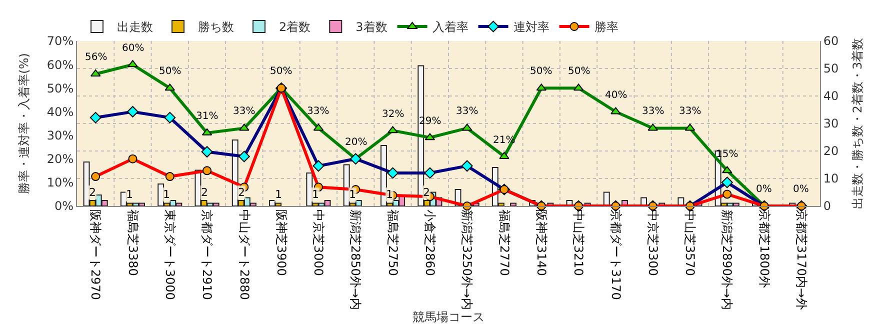  What do you see at coordinates (244, 254) in the screenshot?
I see `x-tick-label: 中山ダート2880` at bounding box center [244, 254].